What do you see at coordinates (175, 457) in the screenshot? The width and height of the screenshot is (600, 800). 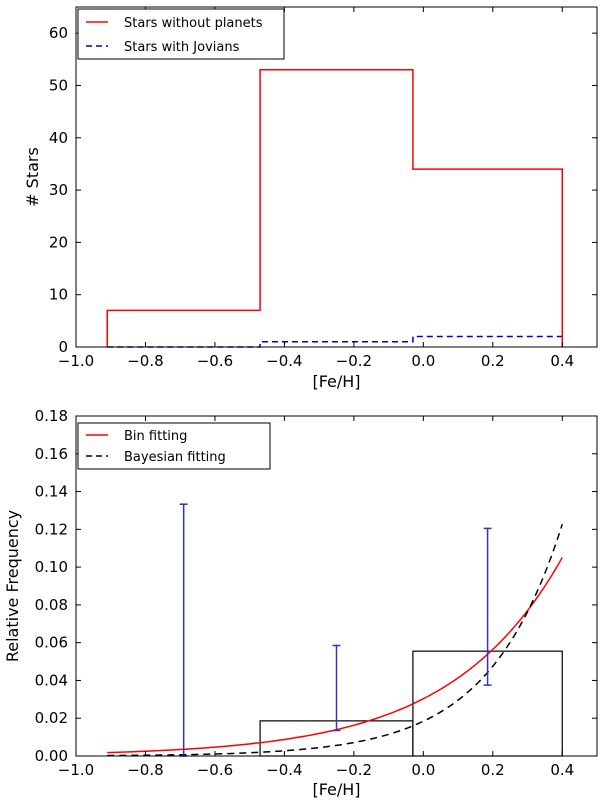 I see `legend-label-bayesian-fitting: Bayesian fitting` at bounding box center [175, 457].